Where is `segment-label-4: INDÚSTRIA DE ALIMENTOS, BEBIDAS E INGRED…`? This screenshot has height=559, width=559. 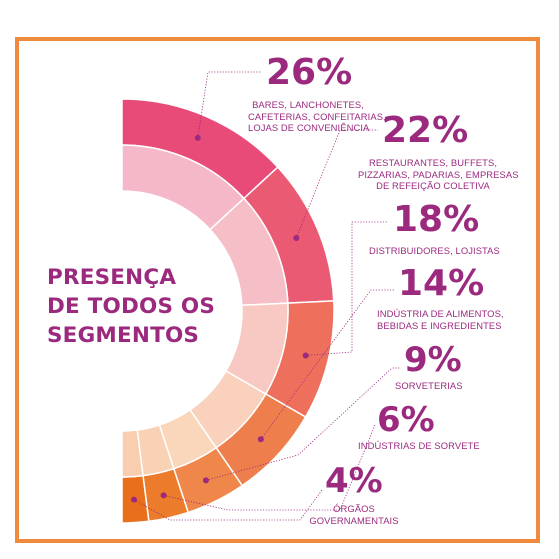 segment-label-4: INDÚSTRIA DE ALIMENTOS, BEBIDAS E INGRED… is located at coordinates (440, 319).